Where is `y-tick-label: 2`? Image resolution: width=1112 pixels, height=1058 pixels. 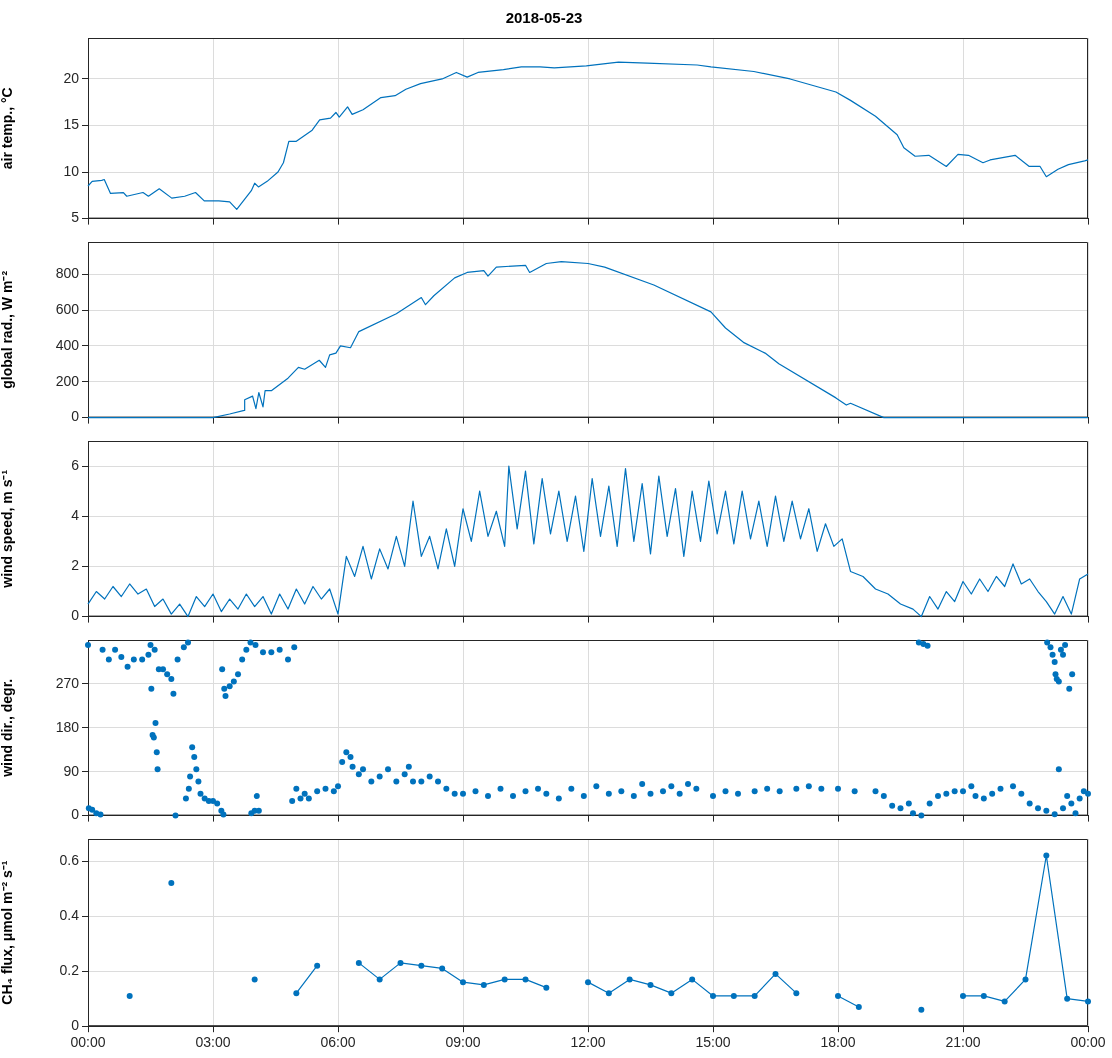 y-tick-label: 2 is located at coordinates (75, 565).